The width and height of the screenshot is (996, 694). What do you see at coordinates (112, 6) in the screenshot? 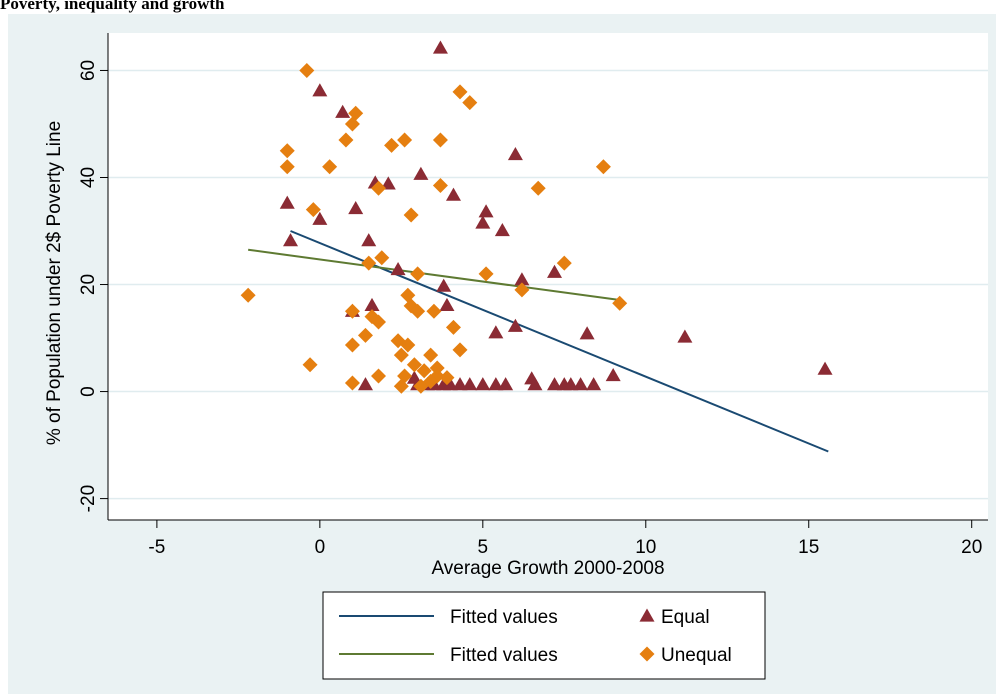
I see `chart-title: Poverty, inequality and growth` at bounding box center [112, 6].